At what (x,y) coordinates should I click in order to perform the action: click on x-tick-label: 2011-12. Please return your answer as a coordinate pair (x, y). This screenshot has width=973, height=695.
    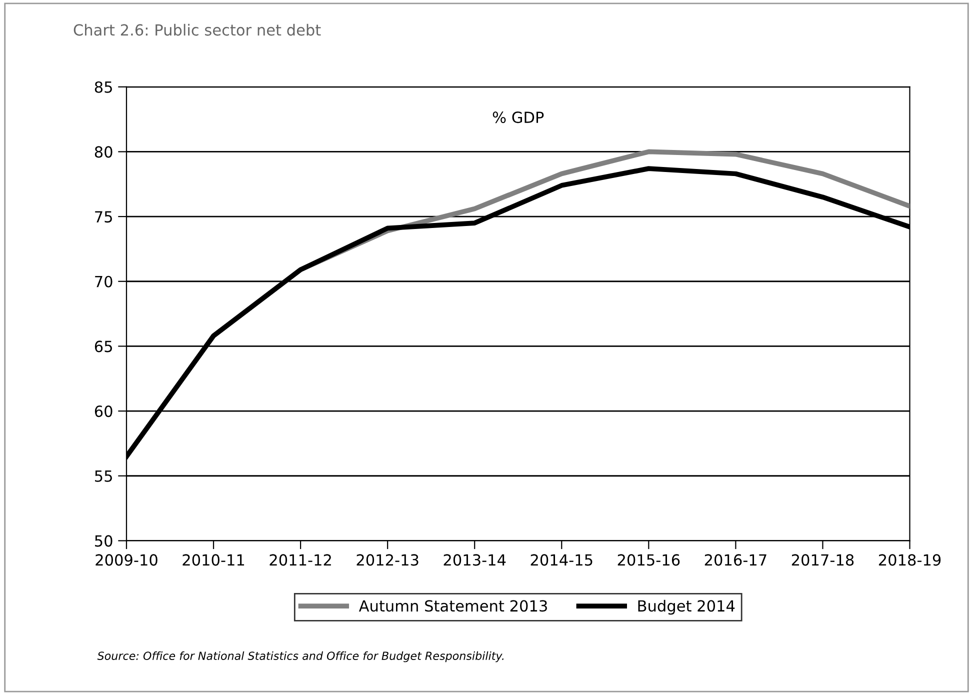
    Looking at the image, I should click on (300, 560).